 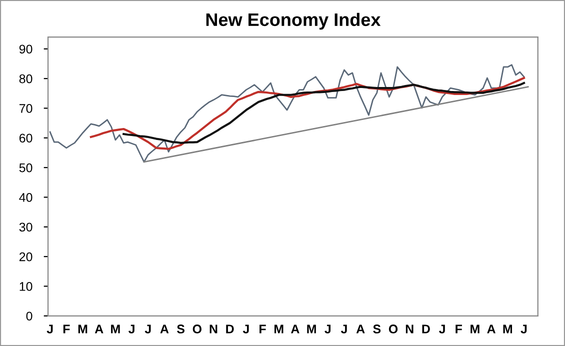 What do you see at coordinates (25, 197) in the screenshot?
I see `y-tick-label: 40` at bounding box center [25, 197].